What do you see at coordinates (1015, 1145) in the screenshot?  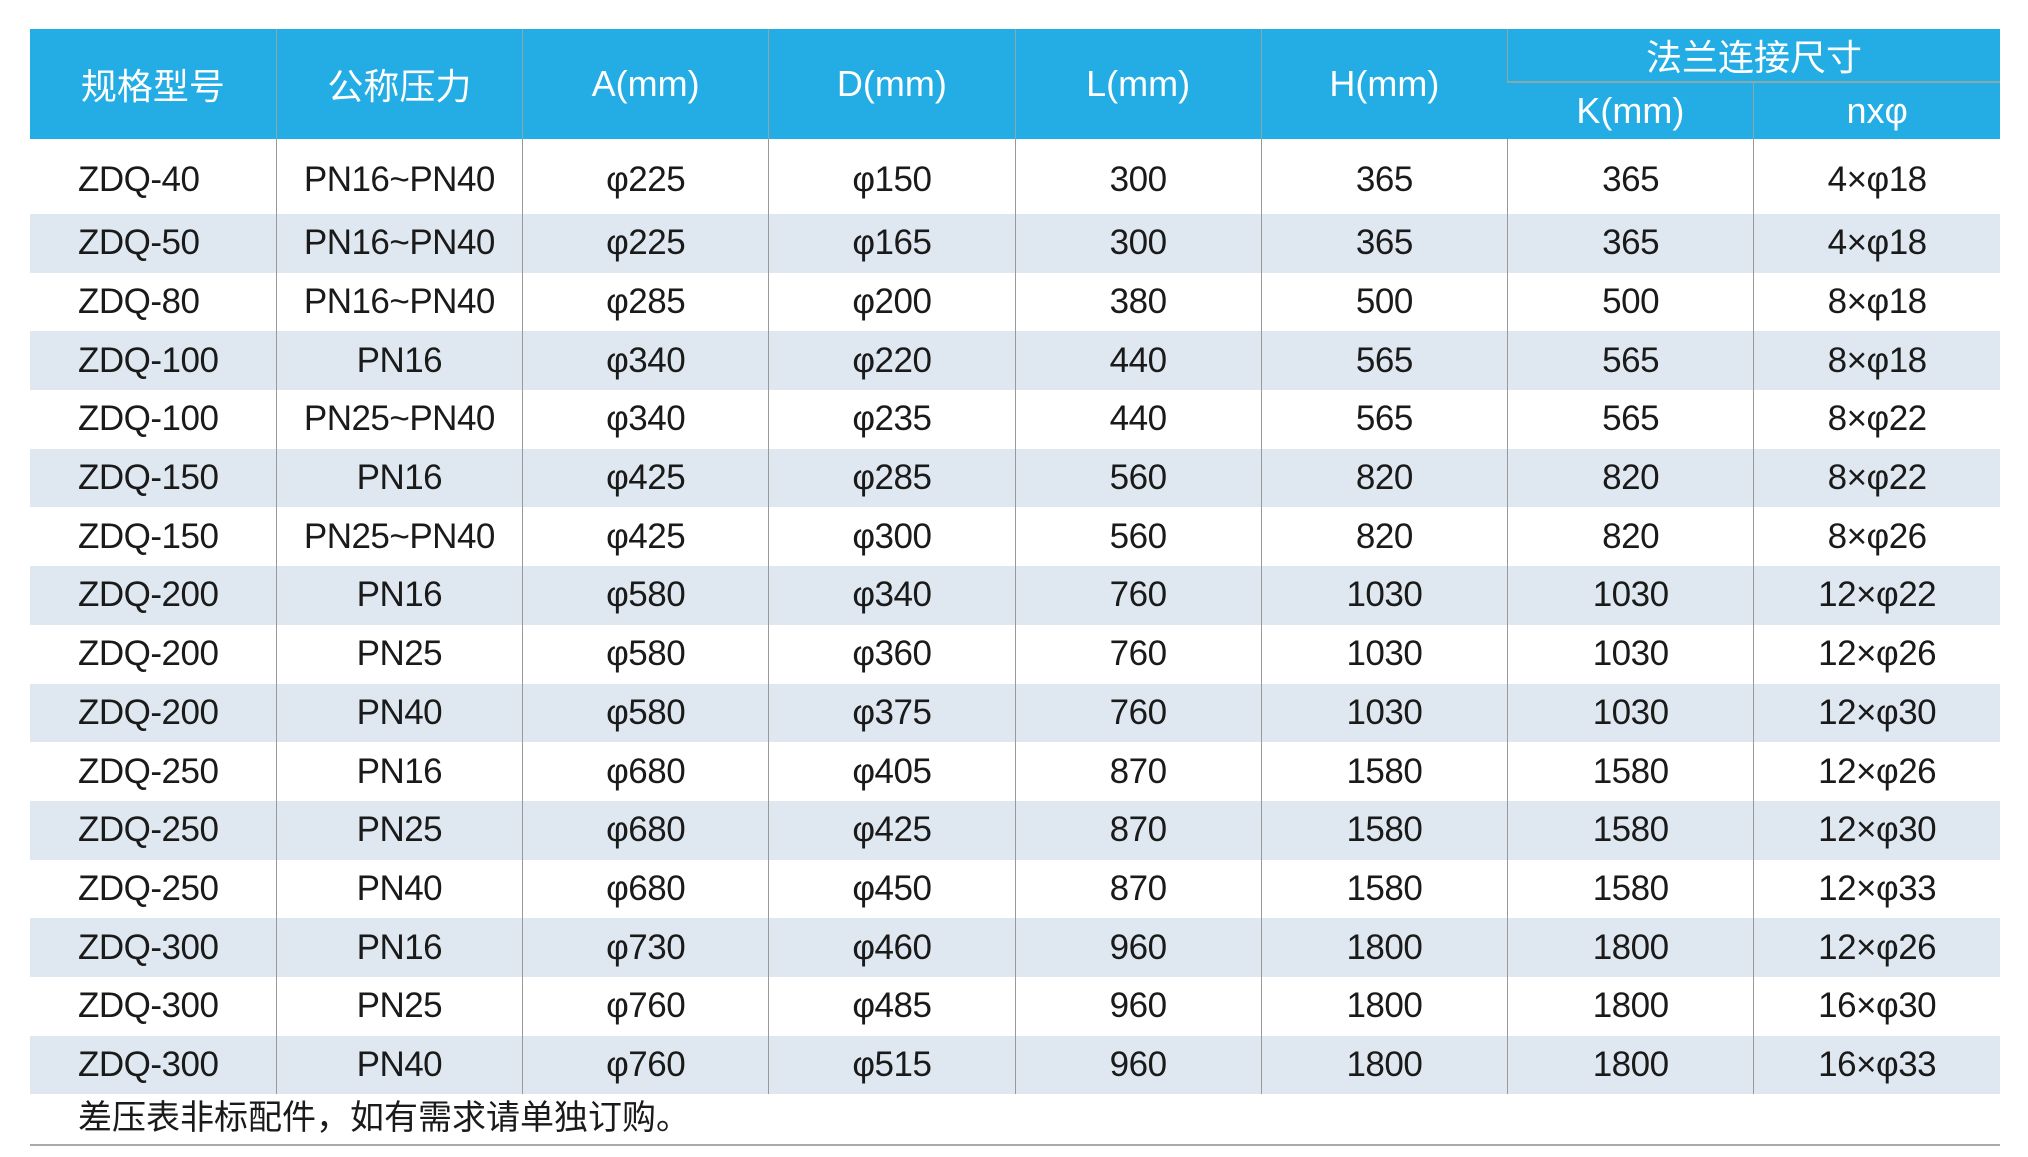 I see `bottom-divider` at bounding box center [1015, 1145].